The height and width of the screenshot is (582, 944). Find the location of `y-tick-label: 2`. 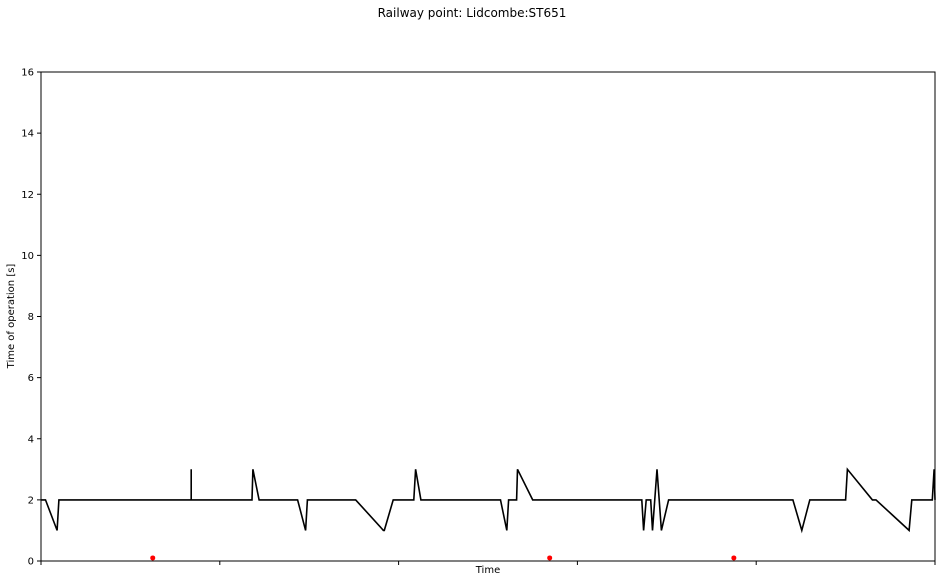

y-tick-label: 2 is located at coordinates (31, 500).